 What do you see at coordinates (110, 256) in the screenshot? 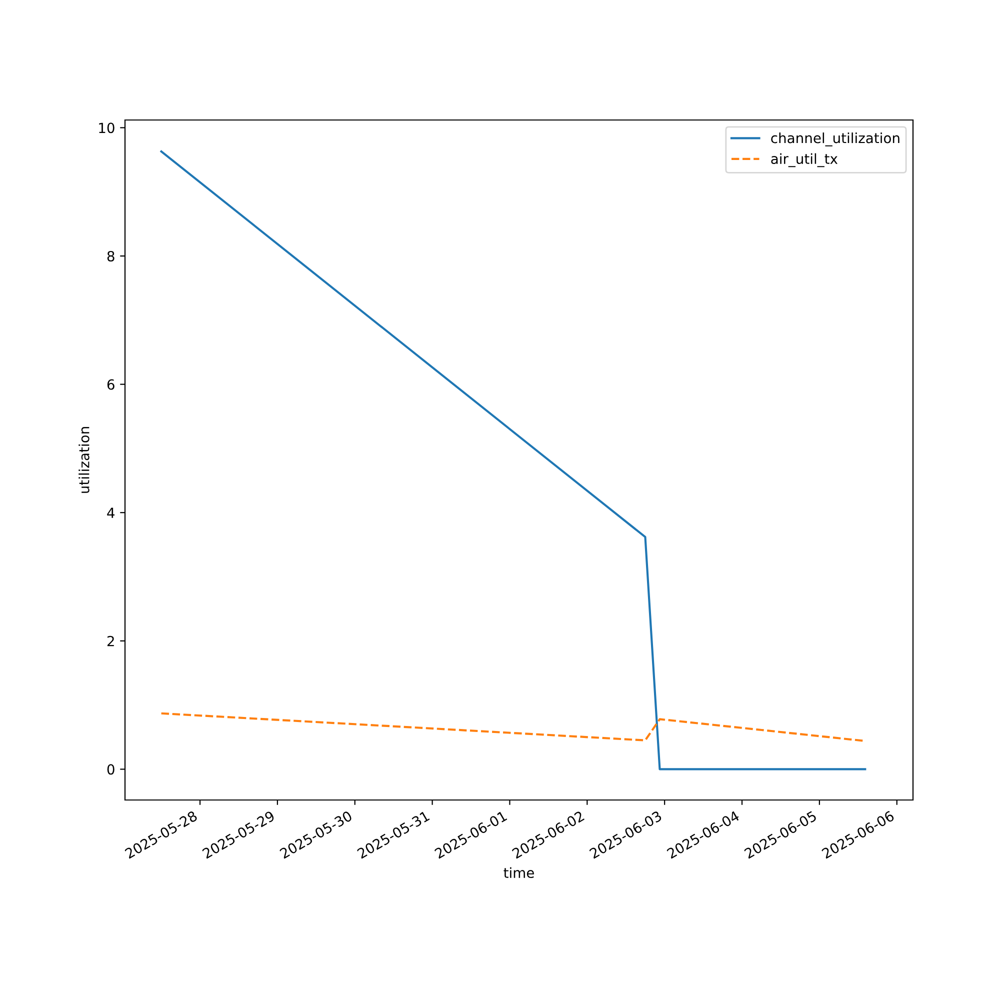
I see `y-tick-label: 8` at bounding box center [110, 256].